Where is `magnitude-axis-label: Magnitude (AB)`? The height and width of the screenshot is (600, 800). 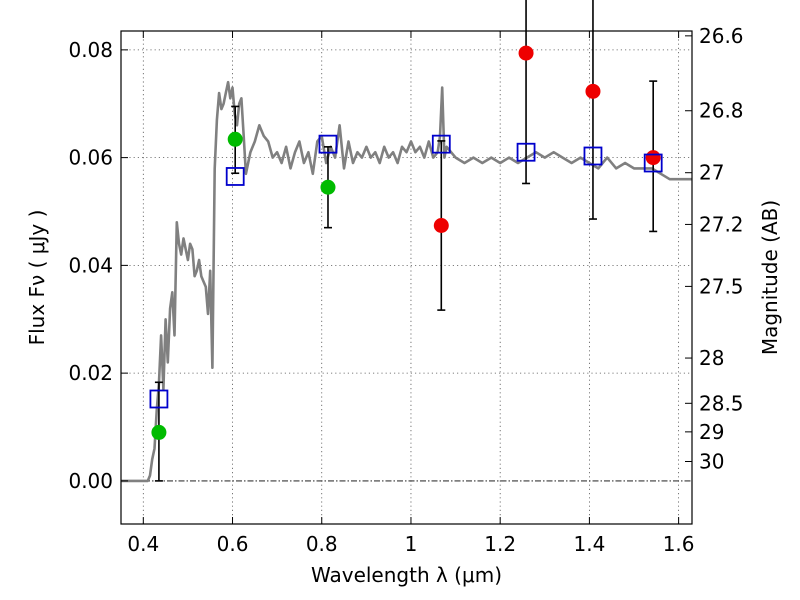
magnitude-axis-label: Magnitude (AB) is located at coordinates (770, 277).